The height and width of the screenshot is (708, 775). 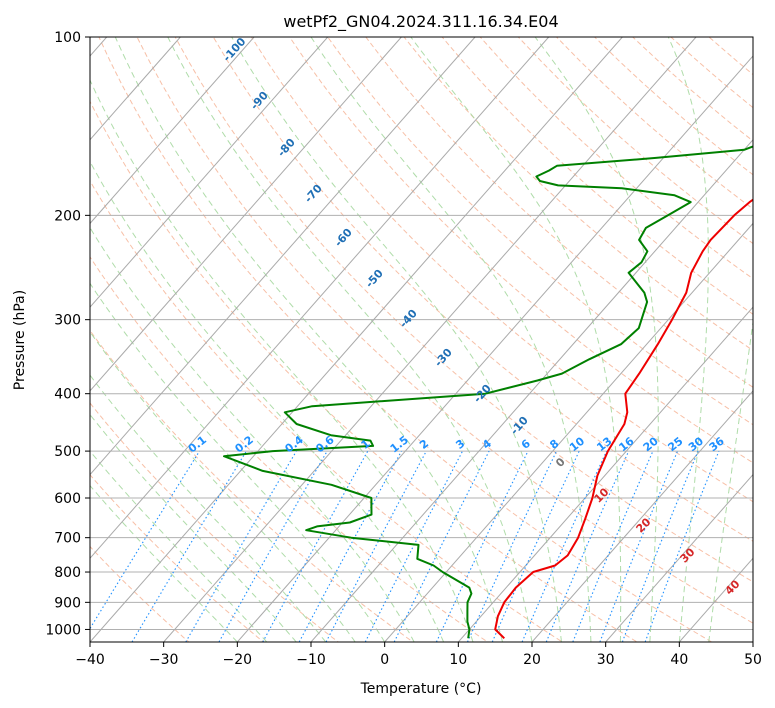 I want to click on x-tick-label: −40, so click(x=90, y=660).